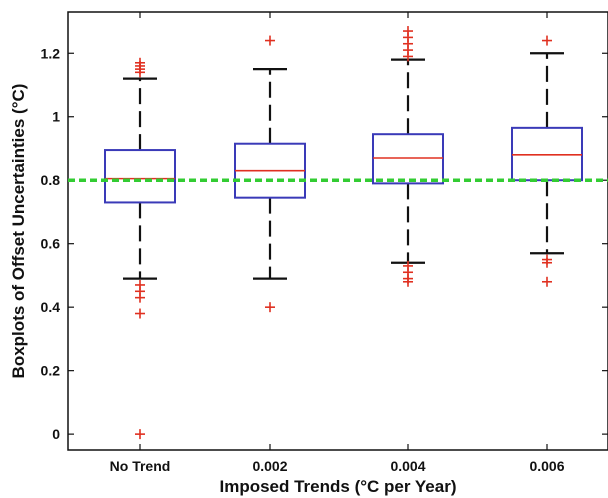 Image resolution: width=608 pixels, height=498 pixels. Describe the element at coordinates (546, 466) in the screenshot. I see `x-tick-label: 0.006` at that location.